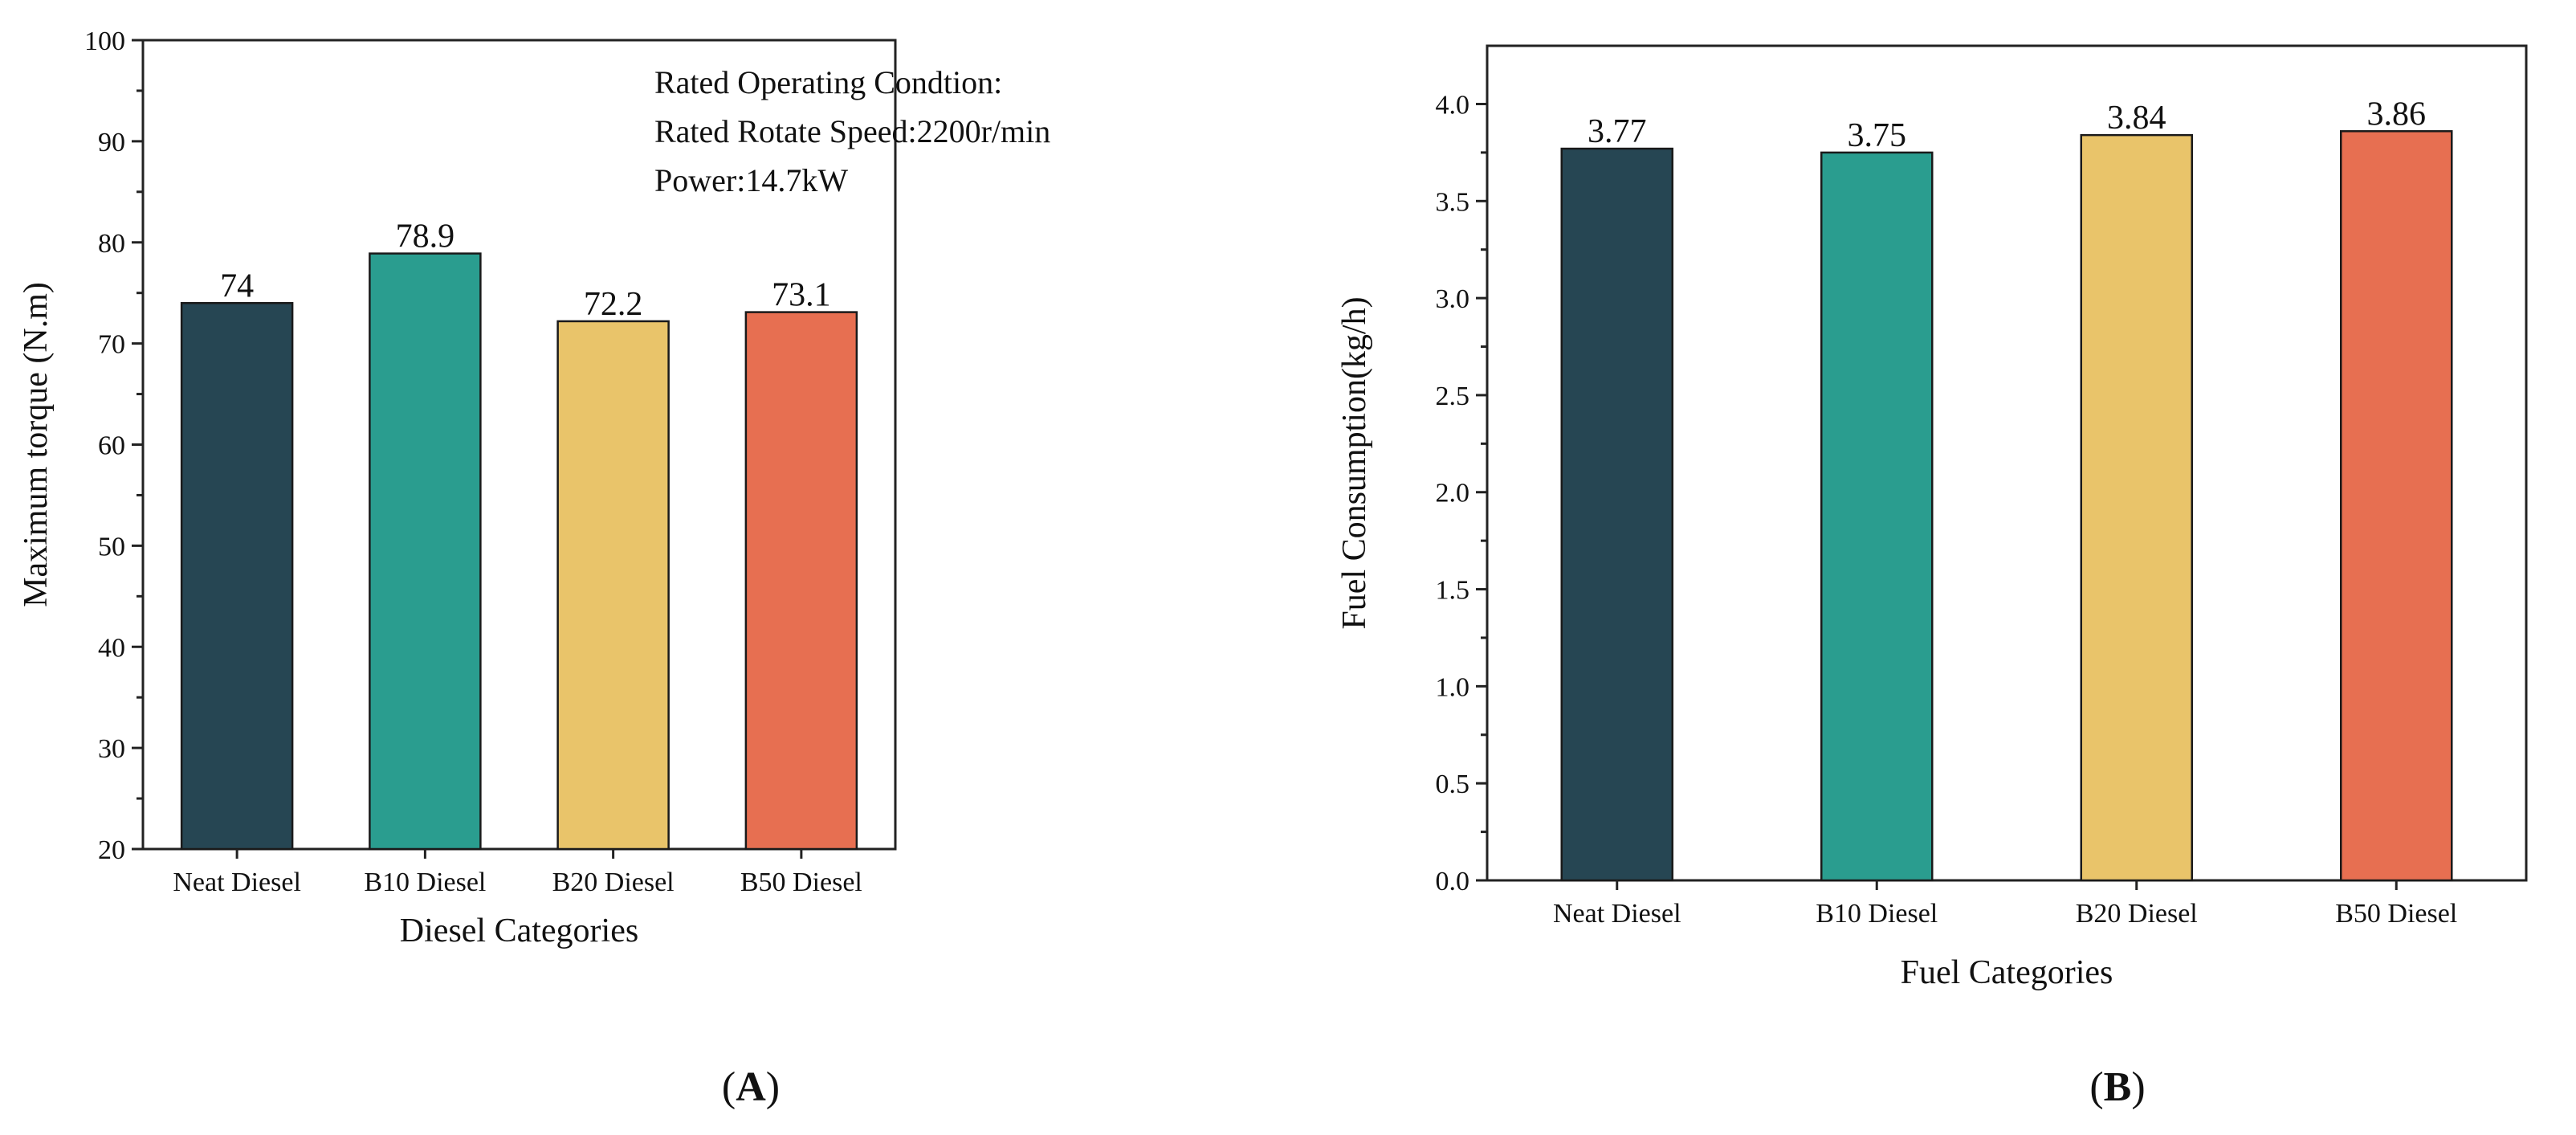 This screenshot has height=1135, width=2576. I want to click on annotation-line: Rated Operating Condtion:, so click(828, 82).